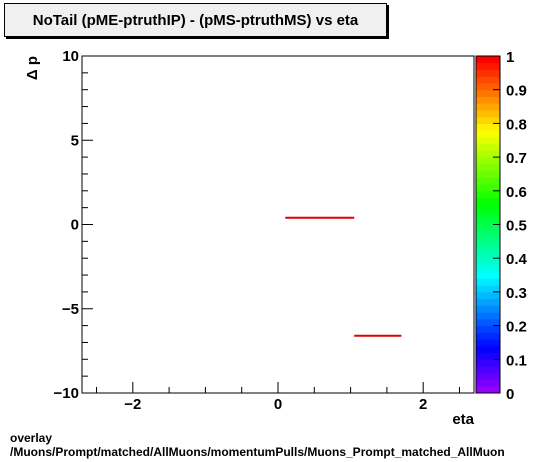 The image size is (546, 462). What do you see at coordinates (510, 57) in the screenshot?
I see `color-scale-label: 1` at bounding box center [510, 57].